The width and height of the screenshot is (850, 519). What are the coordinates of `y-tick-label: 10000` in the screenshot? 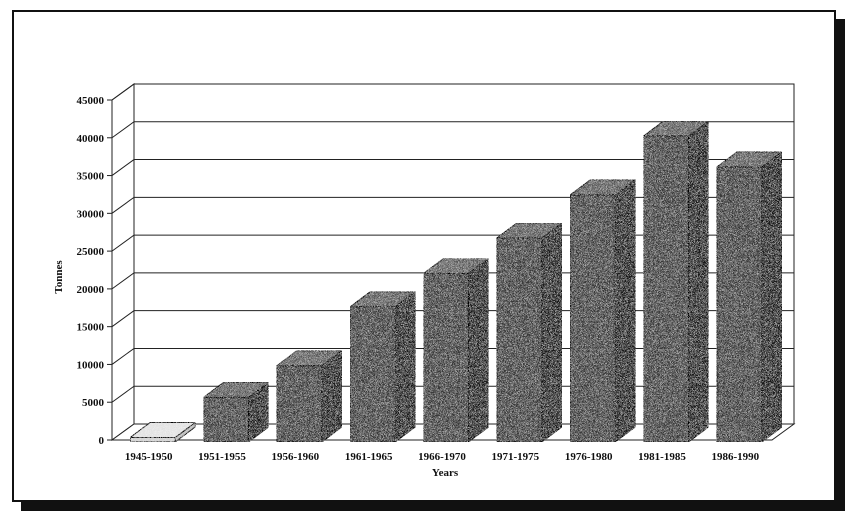 It's located at (91, 365).